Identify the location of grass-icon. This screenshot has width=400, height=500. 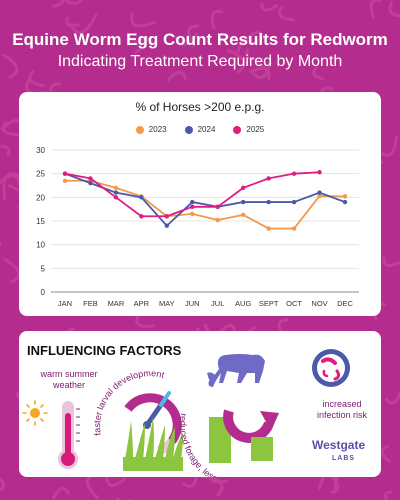
(153, 444).